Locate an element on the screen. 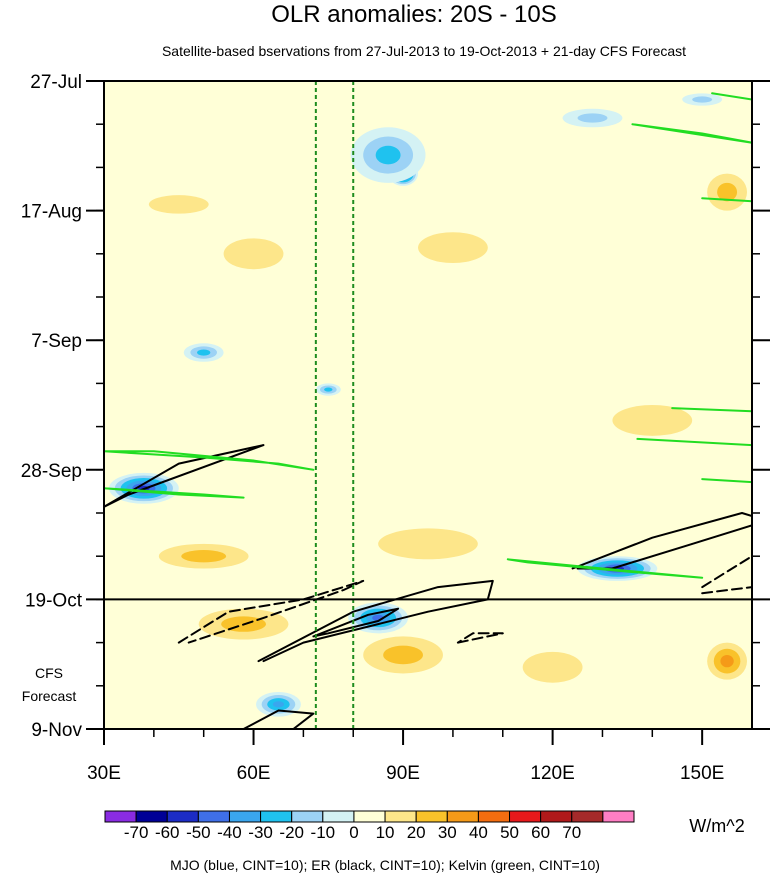  colorbar-tick-label: 60 is located at coordinates (540, 832).